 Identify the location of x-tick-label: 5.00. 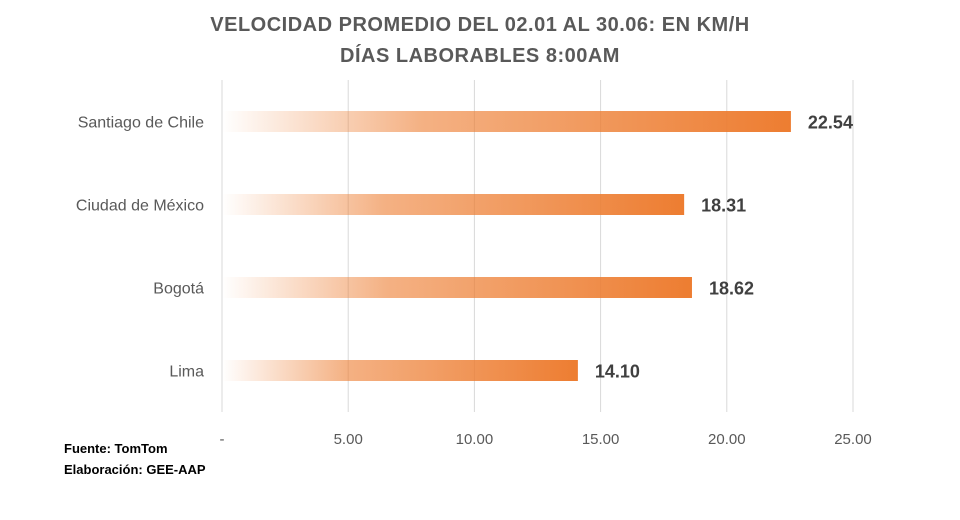
(348, 439).